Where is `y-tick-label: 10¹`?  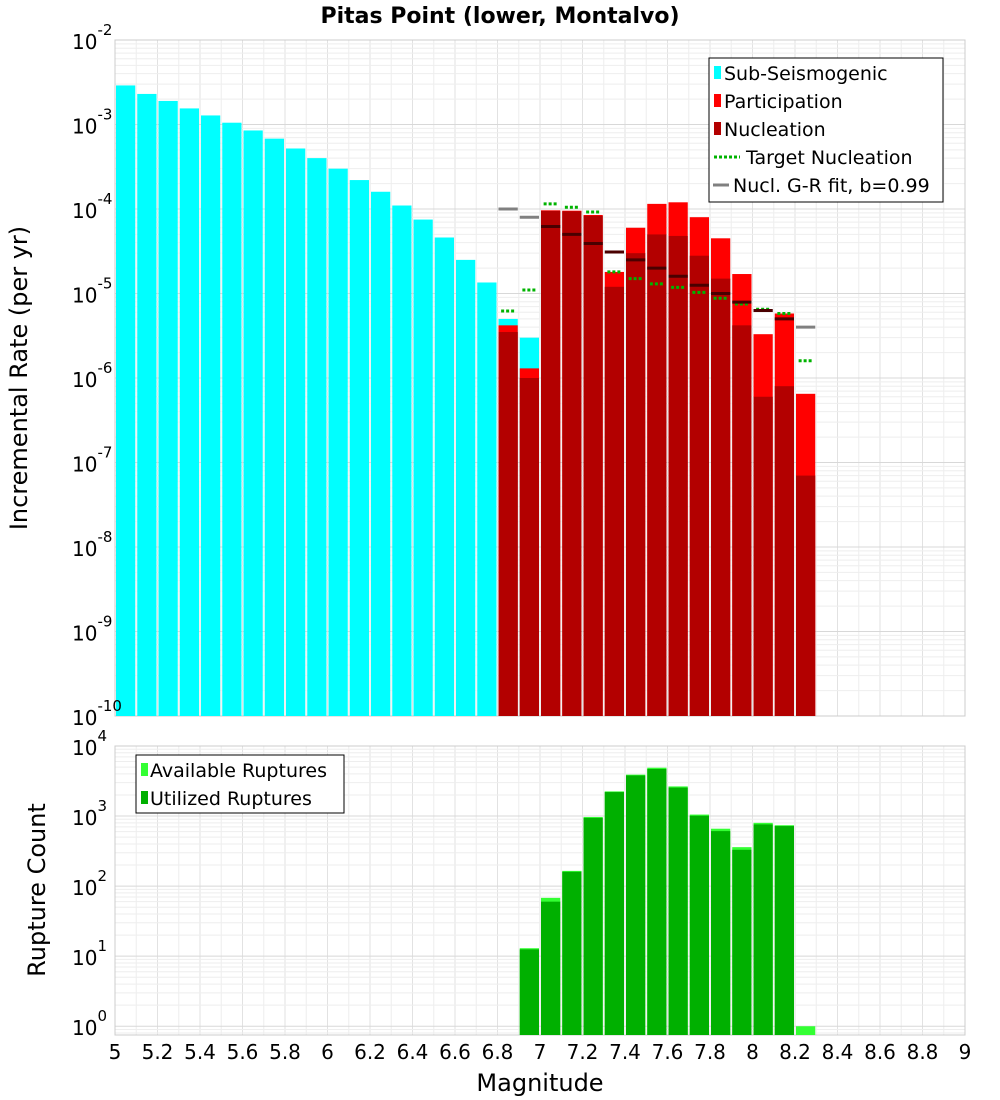
y-tick-label: 10¹ is located at coordinates (89, 953).